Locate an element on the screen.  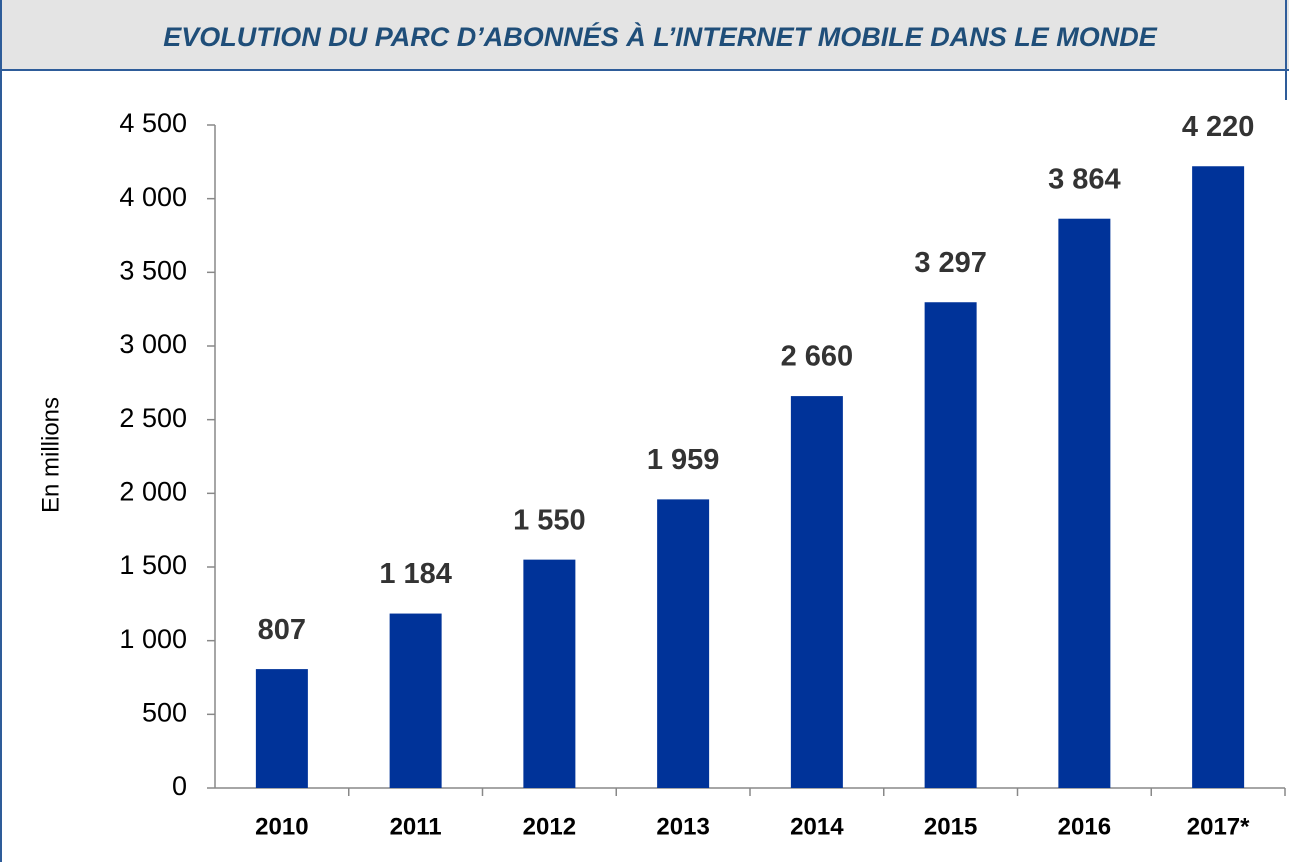
value-label: 2 660 is located at coordinates (817, 357).